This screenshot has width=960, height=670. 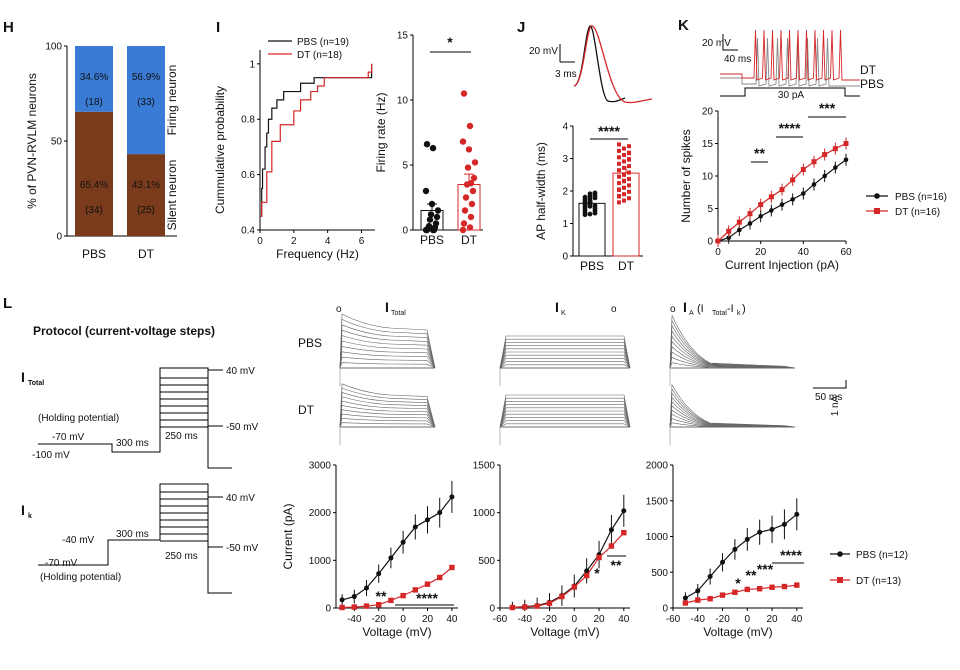 What do you see at coordinates (124, 331) in the screenshot?
I see `l-protocol-title: Protocol (current-voltage steps)` at bounding box center [124, 331].